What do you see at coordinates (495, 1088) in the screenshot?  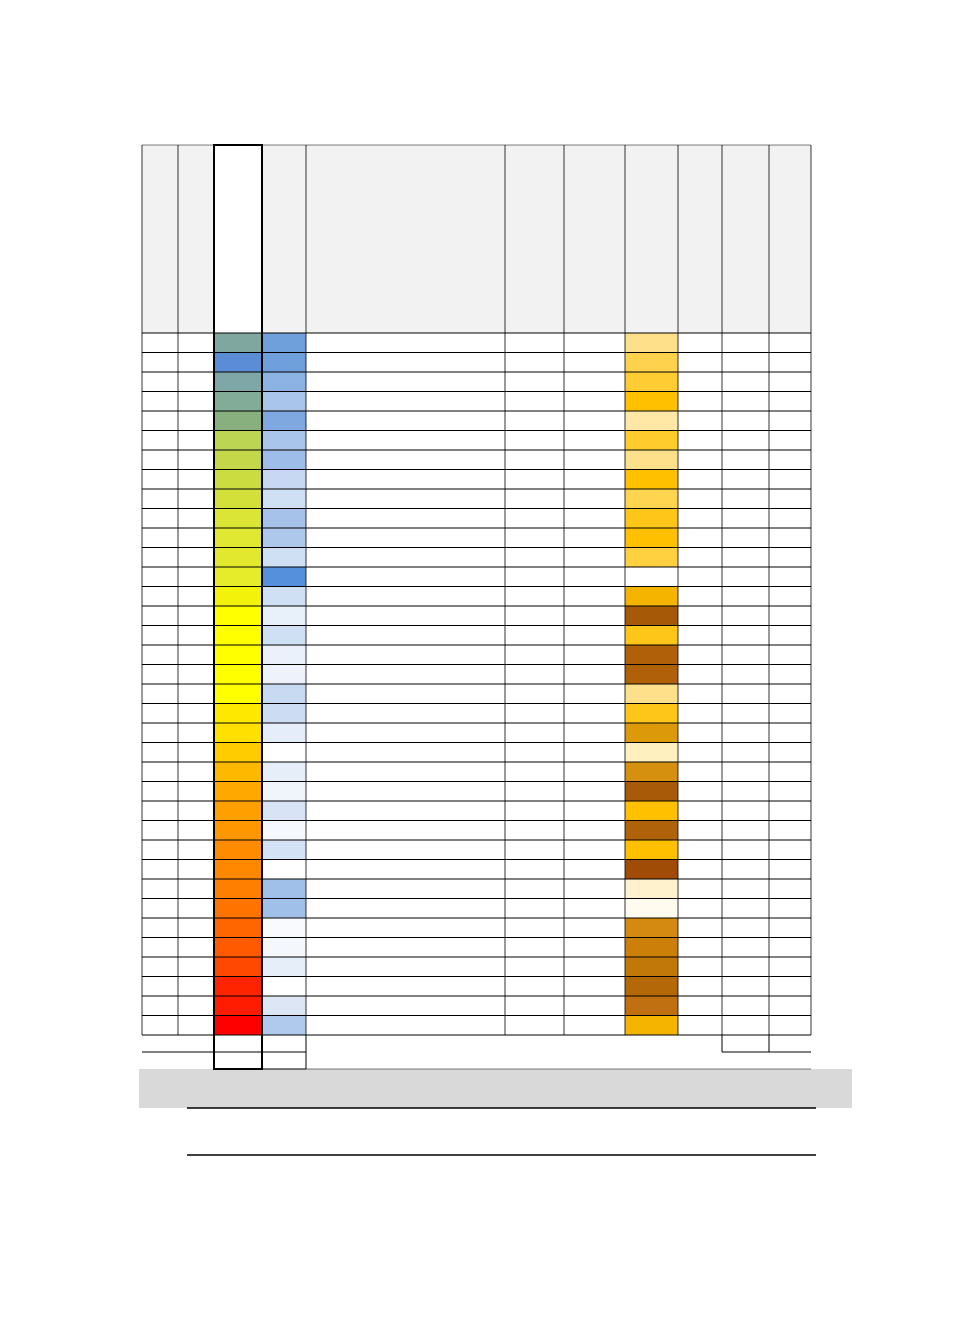 I see `footer-band` at bounding box center [495, 1088].